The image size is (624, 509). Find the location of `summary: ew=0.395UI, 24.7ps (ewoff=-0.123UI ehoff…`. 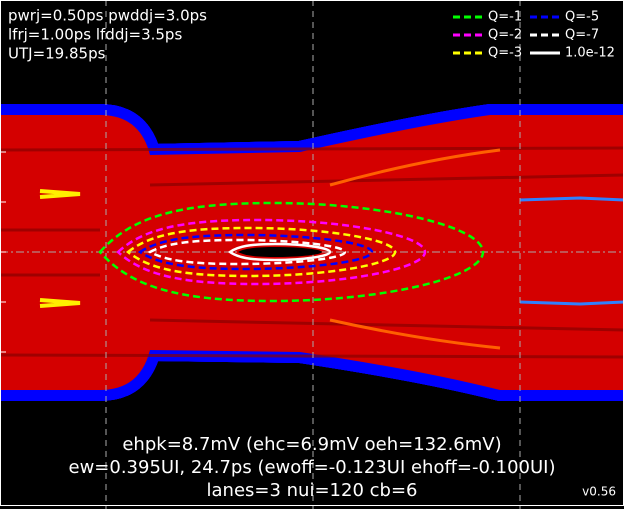

summary: ew=0.395UI, 24.7ps (ewoff=-0.123UI ehoff… is located at coordinates (312, 467).